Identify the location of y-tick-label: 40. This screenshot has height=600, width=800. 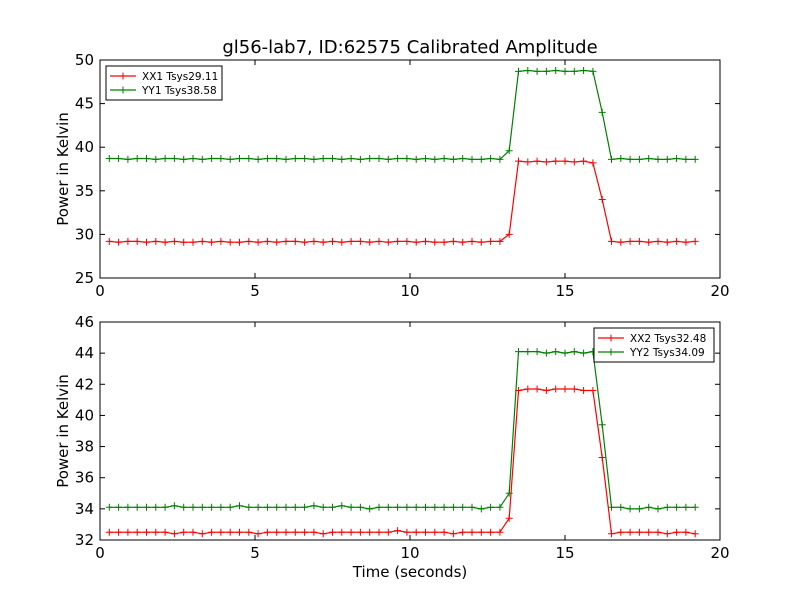
(84, 147).